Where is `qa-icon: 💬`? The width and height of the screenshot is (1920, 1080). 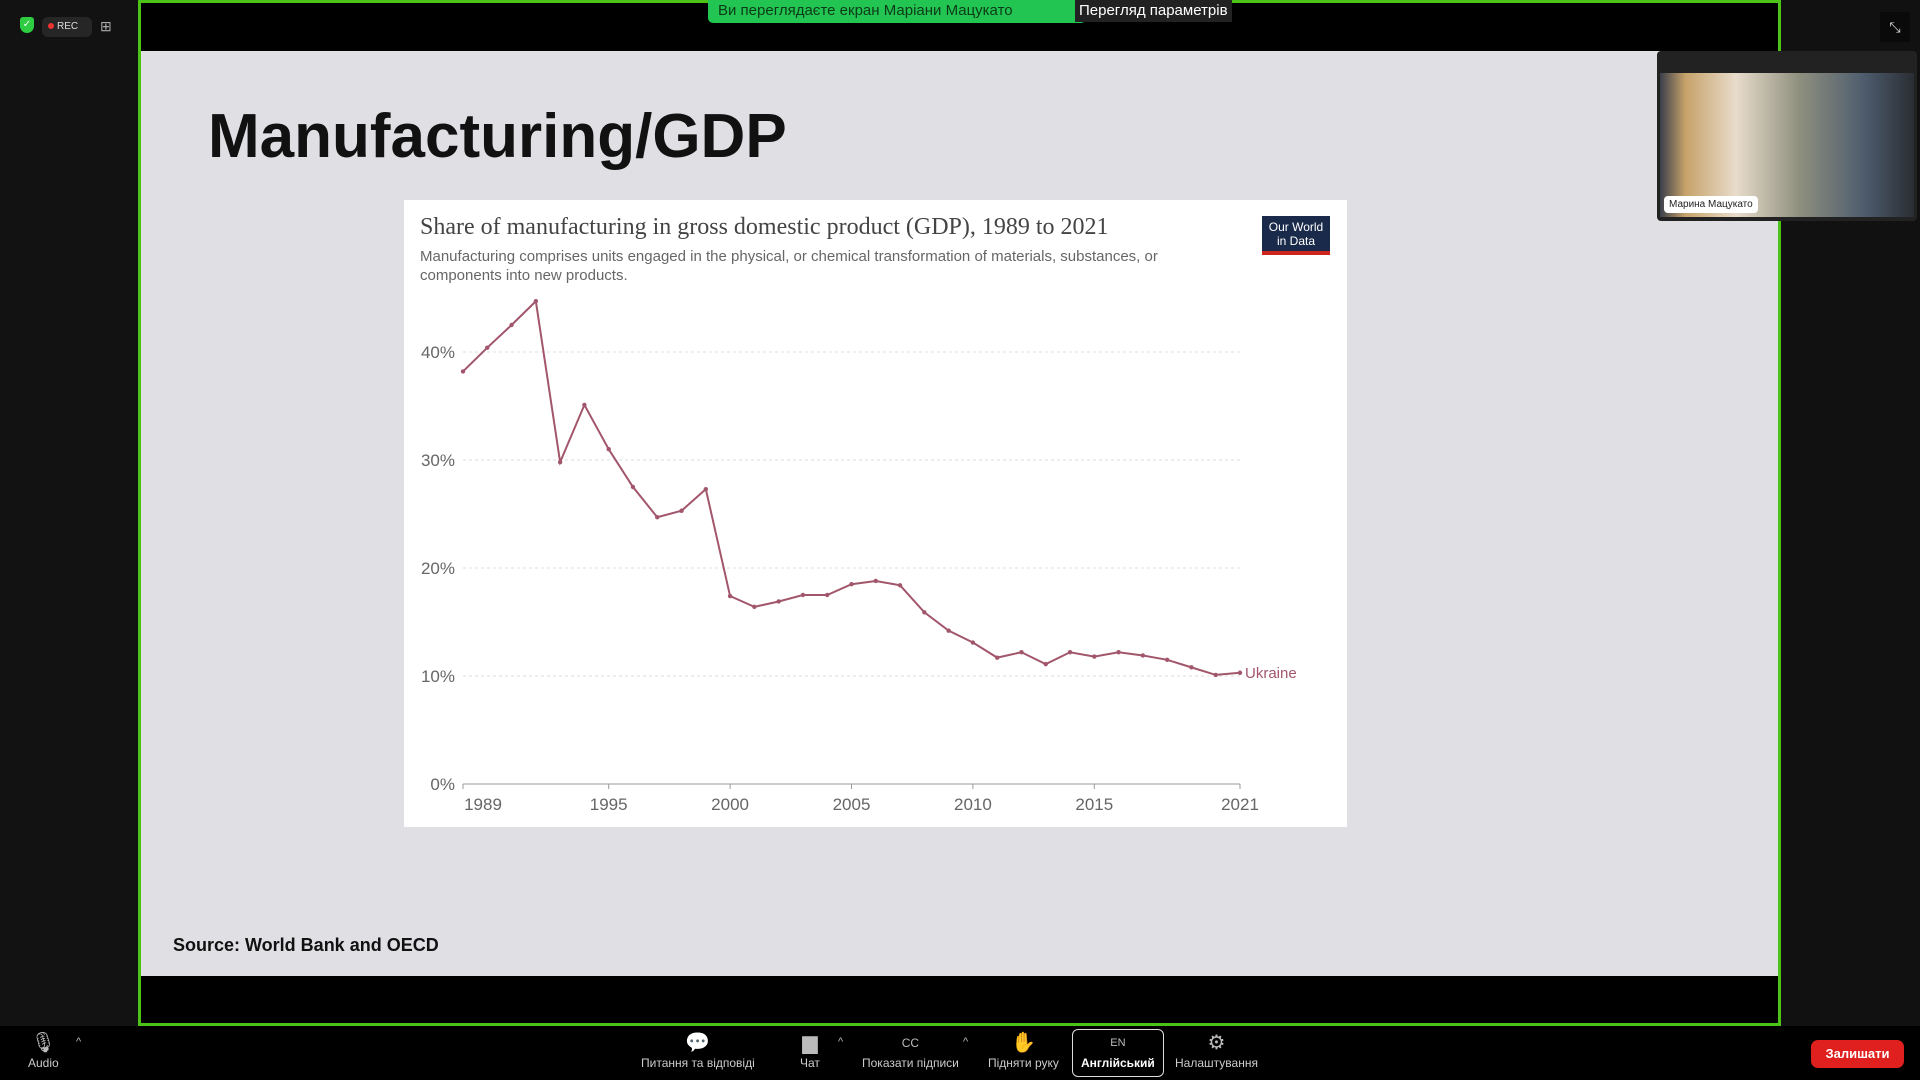 qa-icon: 💬 is located at coordinates (698, 1043).